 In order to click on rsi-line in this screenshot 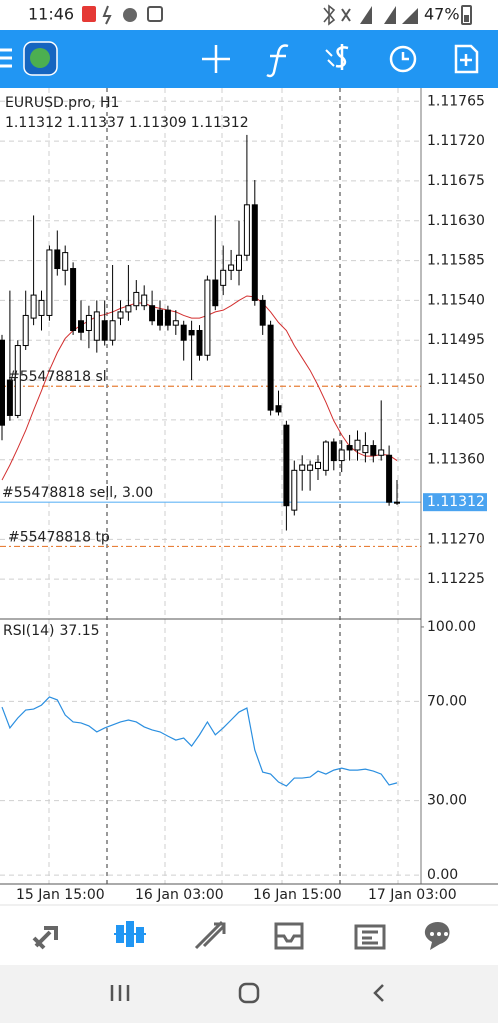, I will do `click(199, 741)`.